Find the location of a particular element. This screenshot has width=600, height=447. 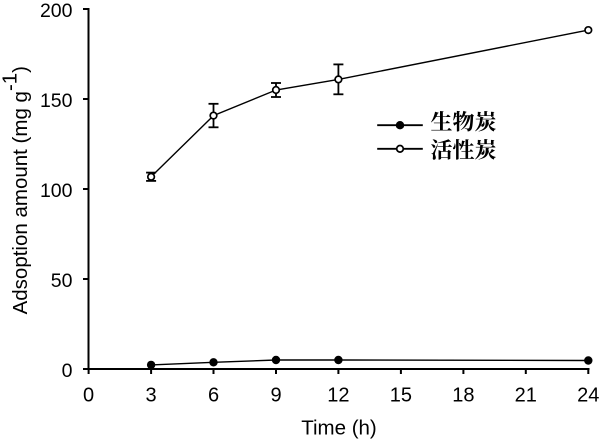

svg-text: 15 is located at coordinates (401, 395).